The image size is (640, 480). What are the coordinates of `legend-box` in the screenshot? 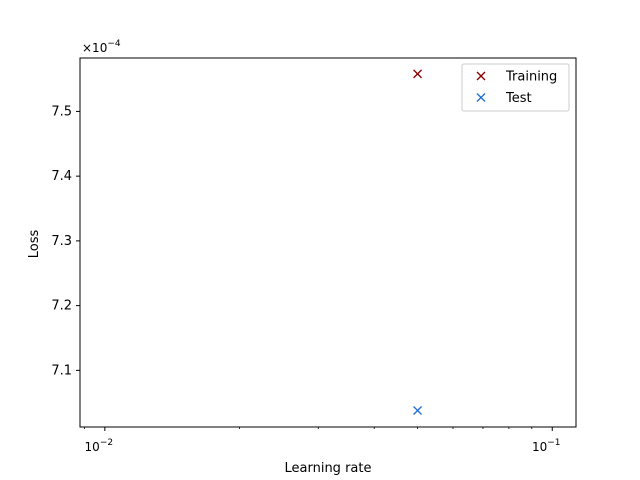 It's located at (515, 87).